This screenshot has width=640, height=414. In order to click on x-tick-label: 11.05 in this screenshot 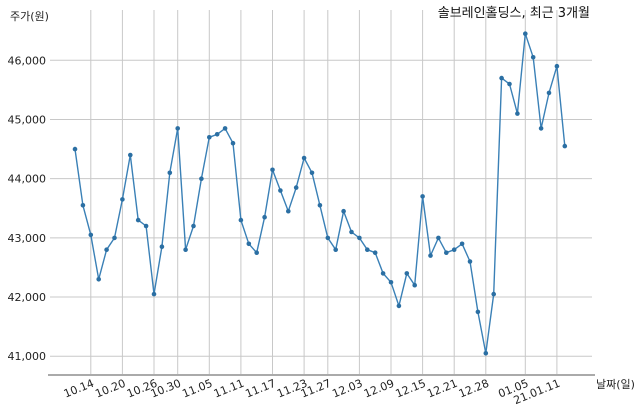, I will do `click(197, 389)`.